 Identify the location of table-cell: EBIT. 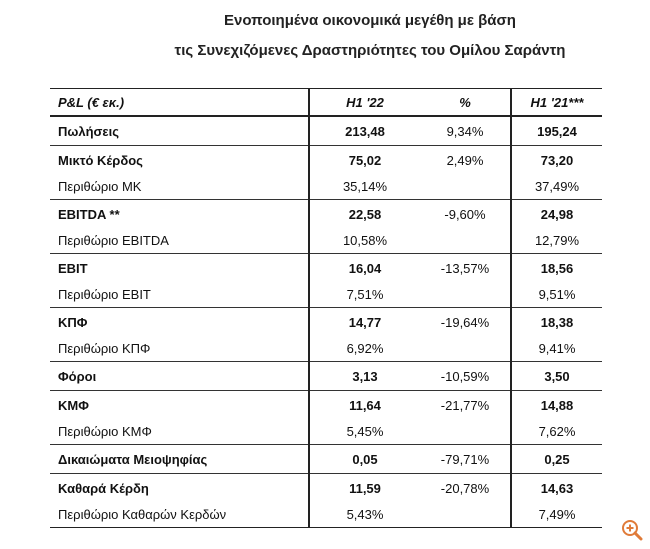
(179, 267).